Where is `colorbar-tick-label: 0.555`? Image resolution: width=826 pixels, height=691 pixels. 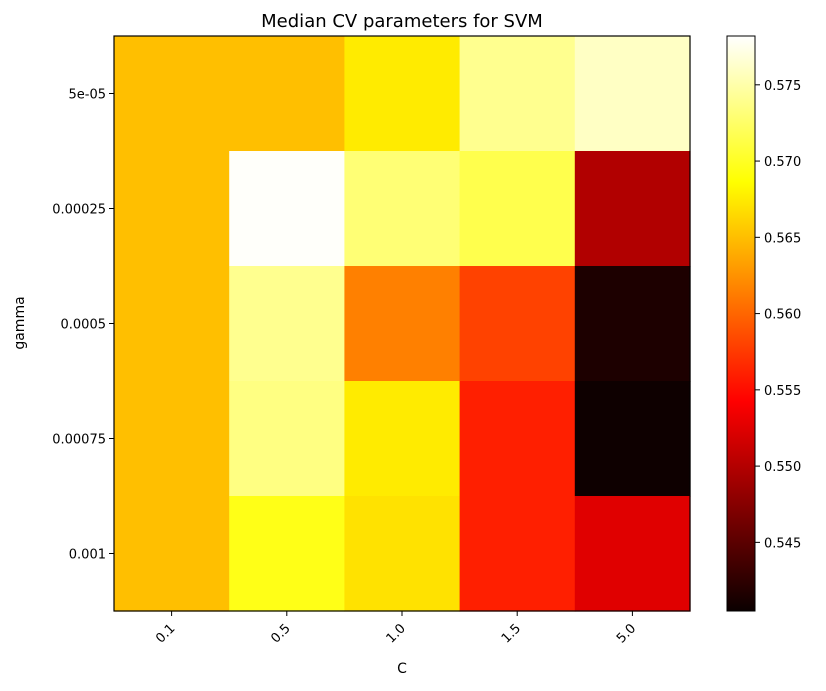
colorbar-tick-label: 0.555 is located at coordinates (782, 391).